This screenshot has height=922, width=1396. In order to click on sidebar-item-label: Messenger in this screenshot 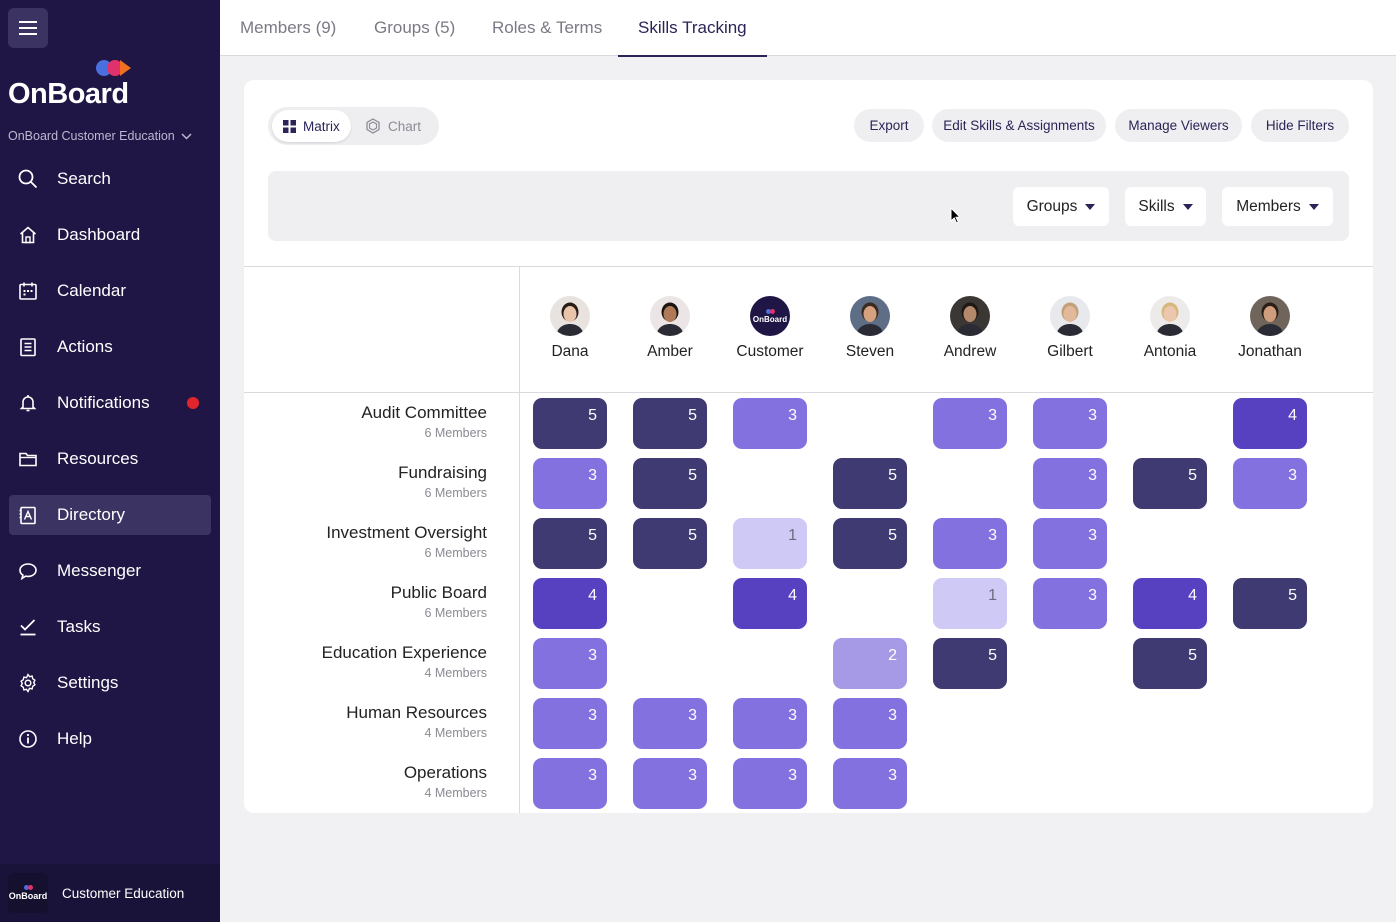, I will do `click(99, 570)`.